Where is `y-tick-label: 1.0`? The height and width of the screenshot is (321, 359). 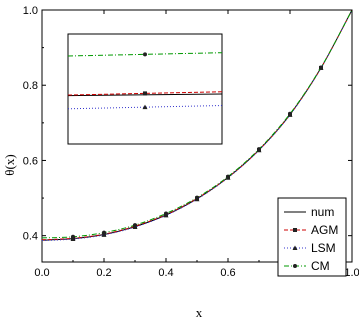 y-tick-label: 1.0 is located at coordinates (30, 11).